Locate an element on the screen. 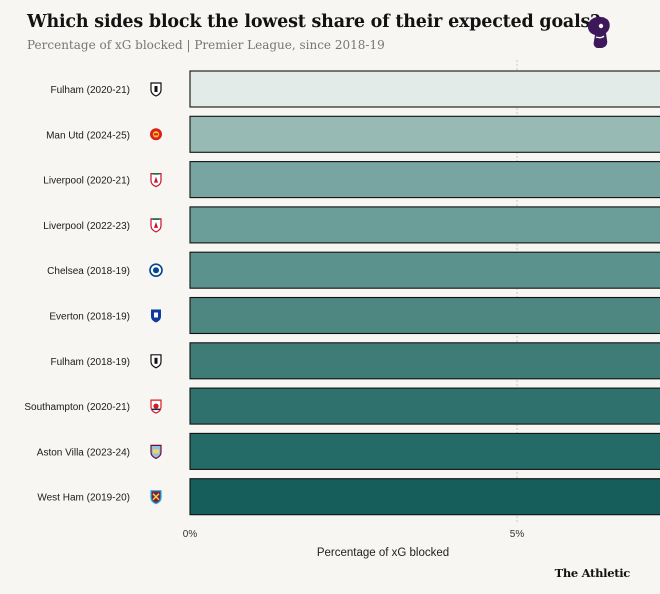 This screenshot has height=594, width=660. category-label: West Ham (2019-20) is located at coordinates (83, 498).